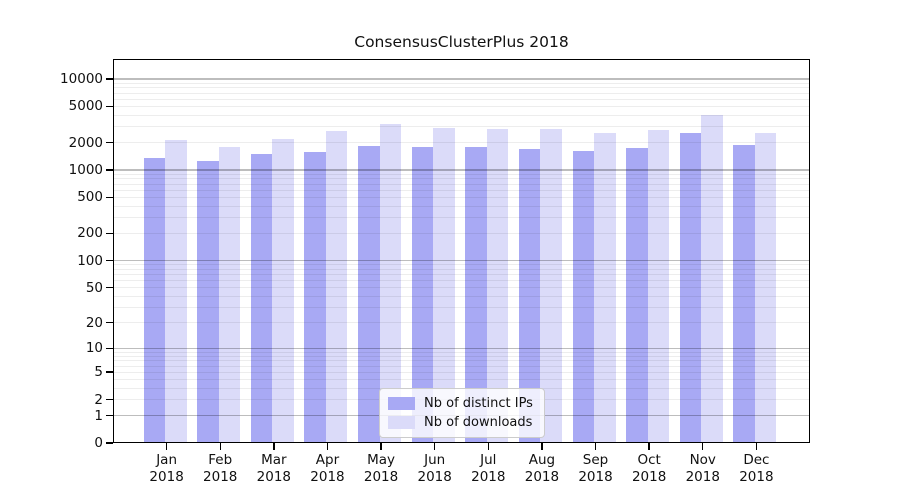  What do you see at coordinates (497, 285) in the screenshot?
I see `bar-nb-of-downloads-jul` at bounding box center [497, 285].